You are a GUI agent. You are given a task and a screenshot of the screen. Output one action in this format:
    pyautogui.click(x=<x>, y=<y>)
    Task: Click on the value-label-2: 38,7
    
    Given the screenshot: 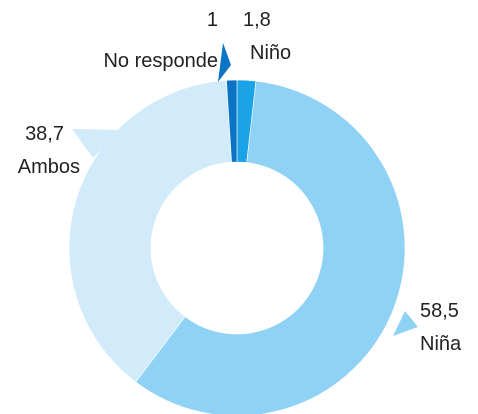 What is the action you would take?
    pyautogui.click(x=44, y=134)
    